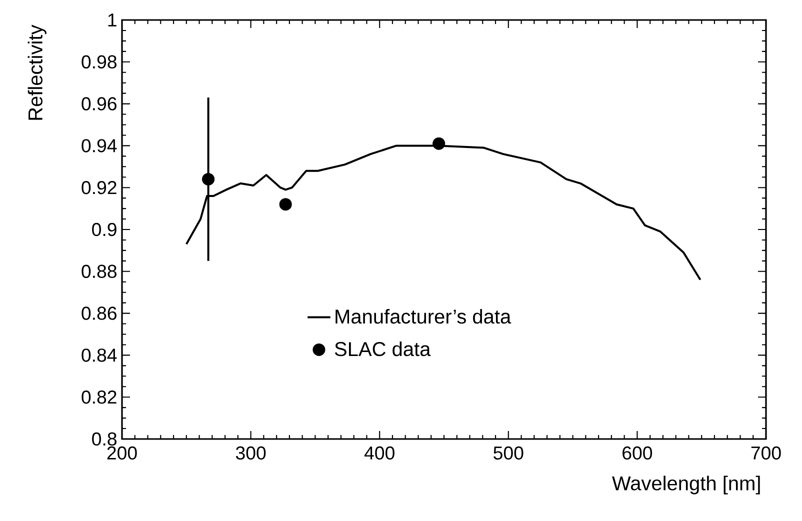 The width and height of the screenshot is (802, 521). What do you see at coordinates (99, 145) in the screenshot?
I see `y-tick-label: 0.94` at bounding box center [99, 145].